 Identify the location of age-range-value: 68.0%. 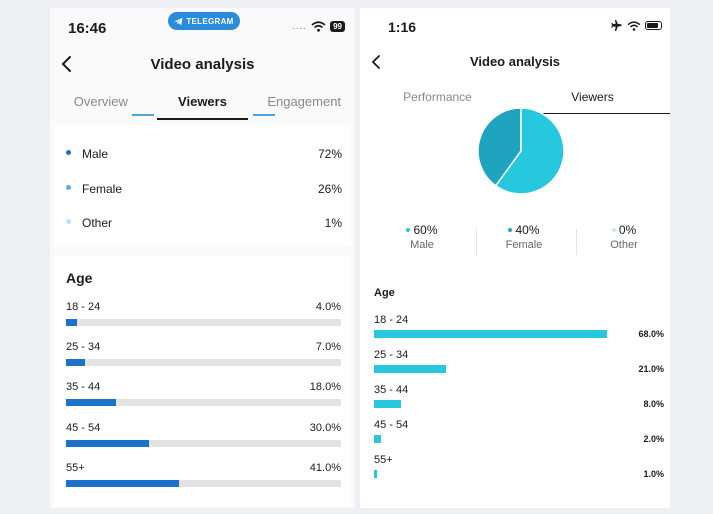
(651, 334).